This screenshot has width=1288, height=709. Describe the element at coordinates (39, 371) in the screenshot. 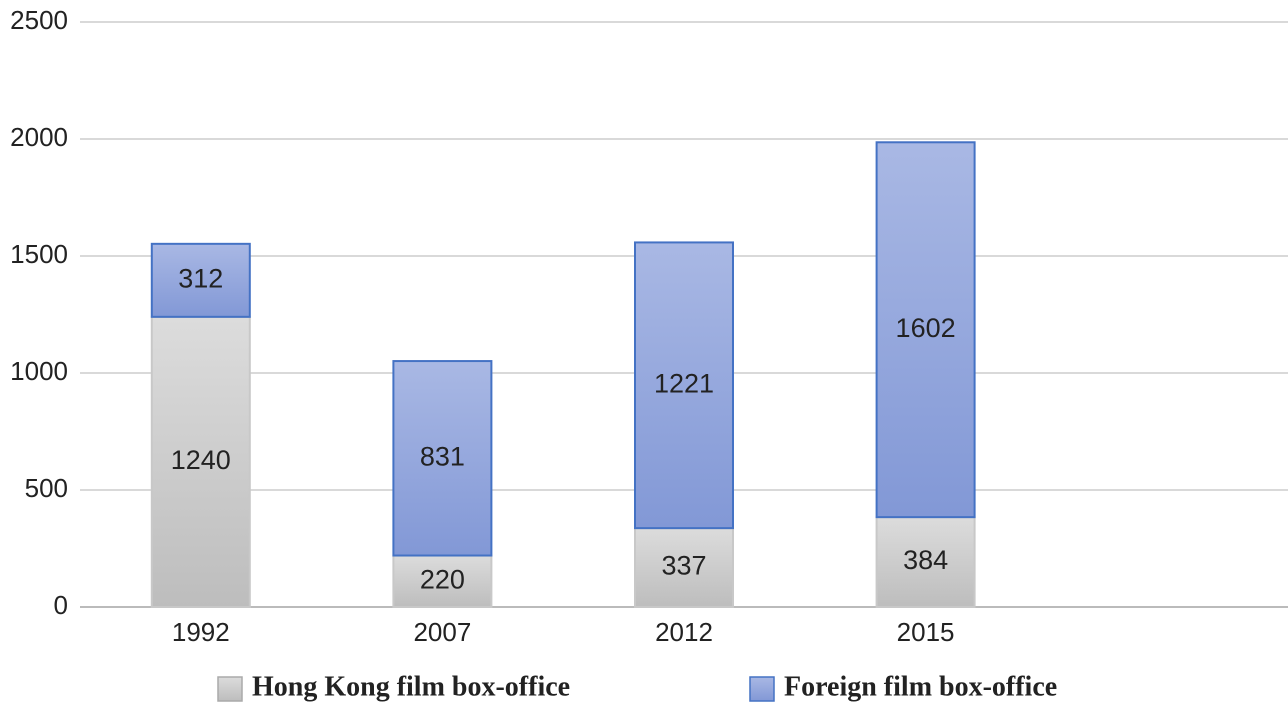

I see `y-tick-label: 1000` at that location.